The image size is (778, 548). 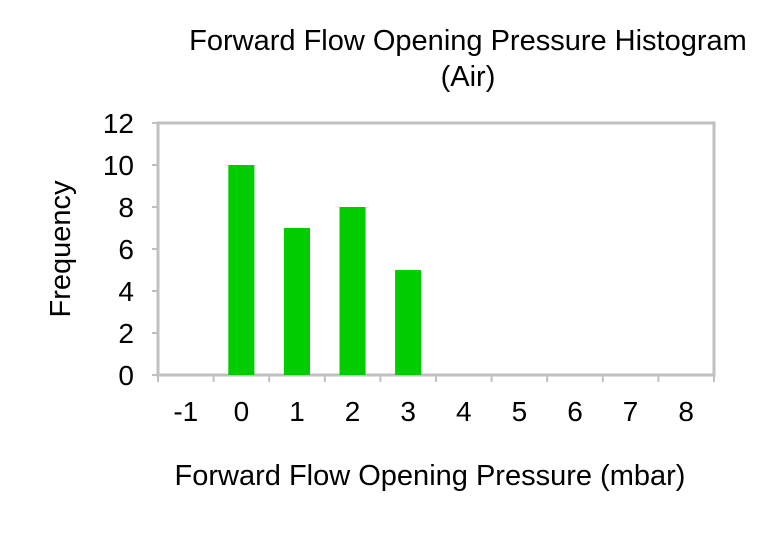 I want to click on bar-group, so click(x=325, y=270).